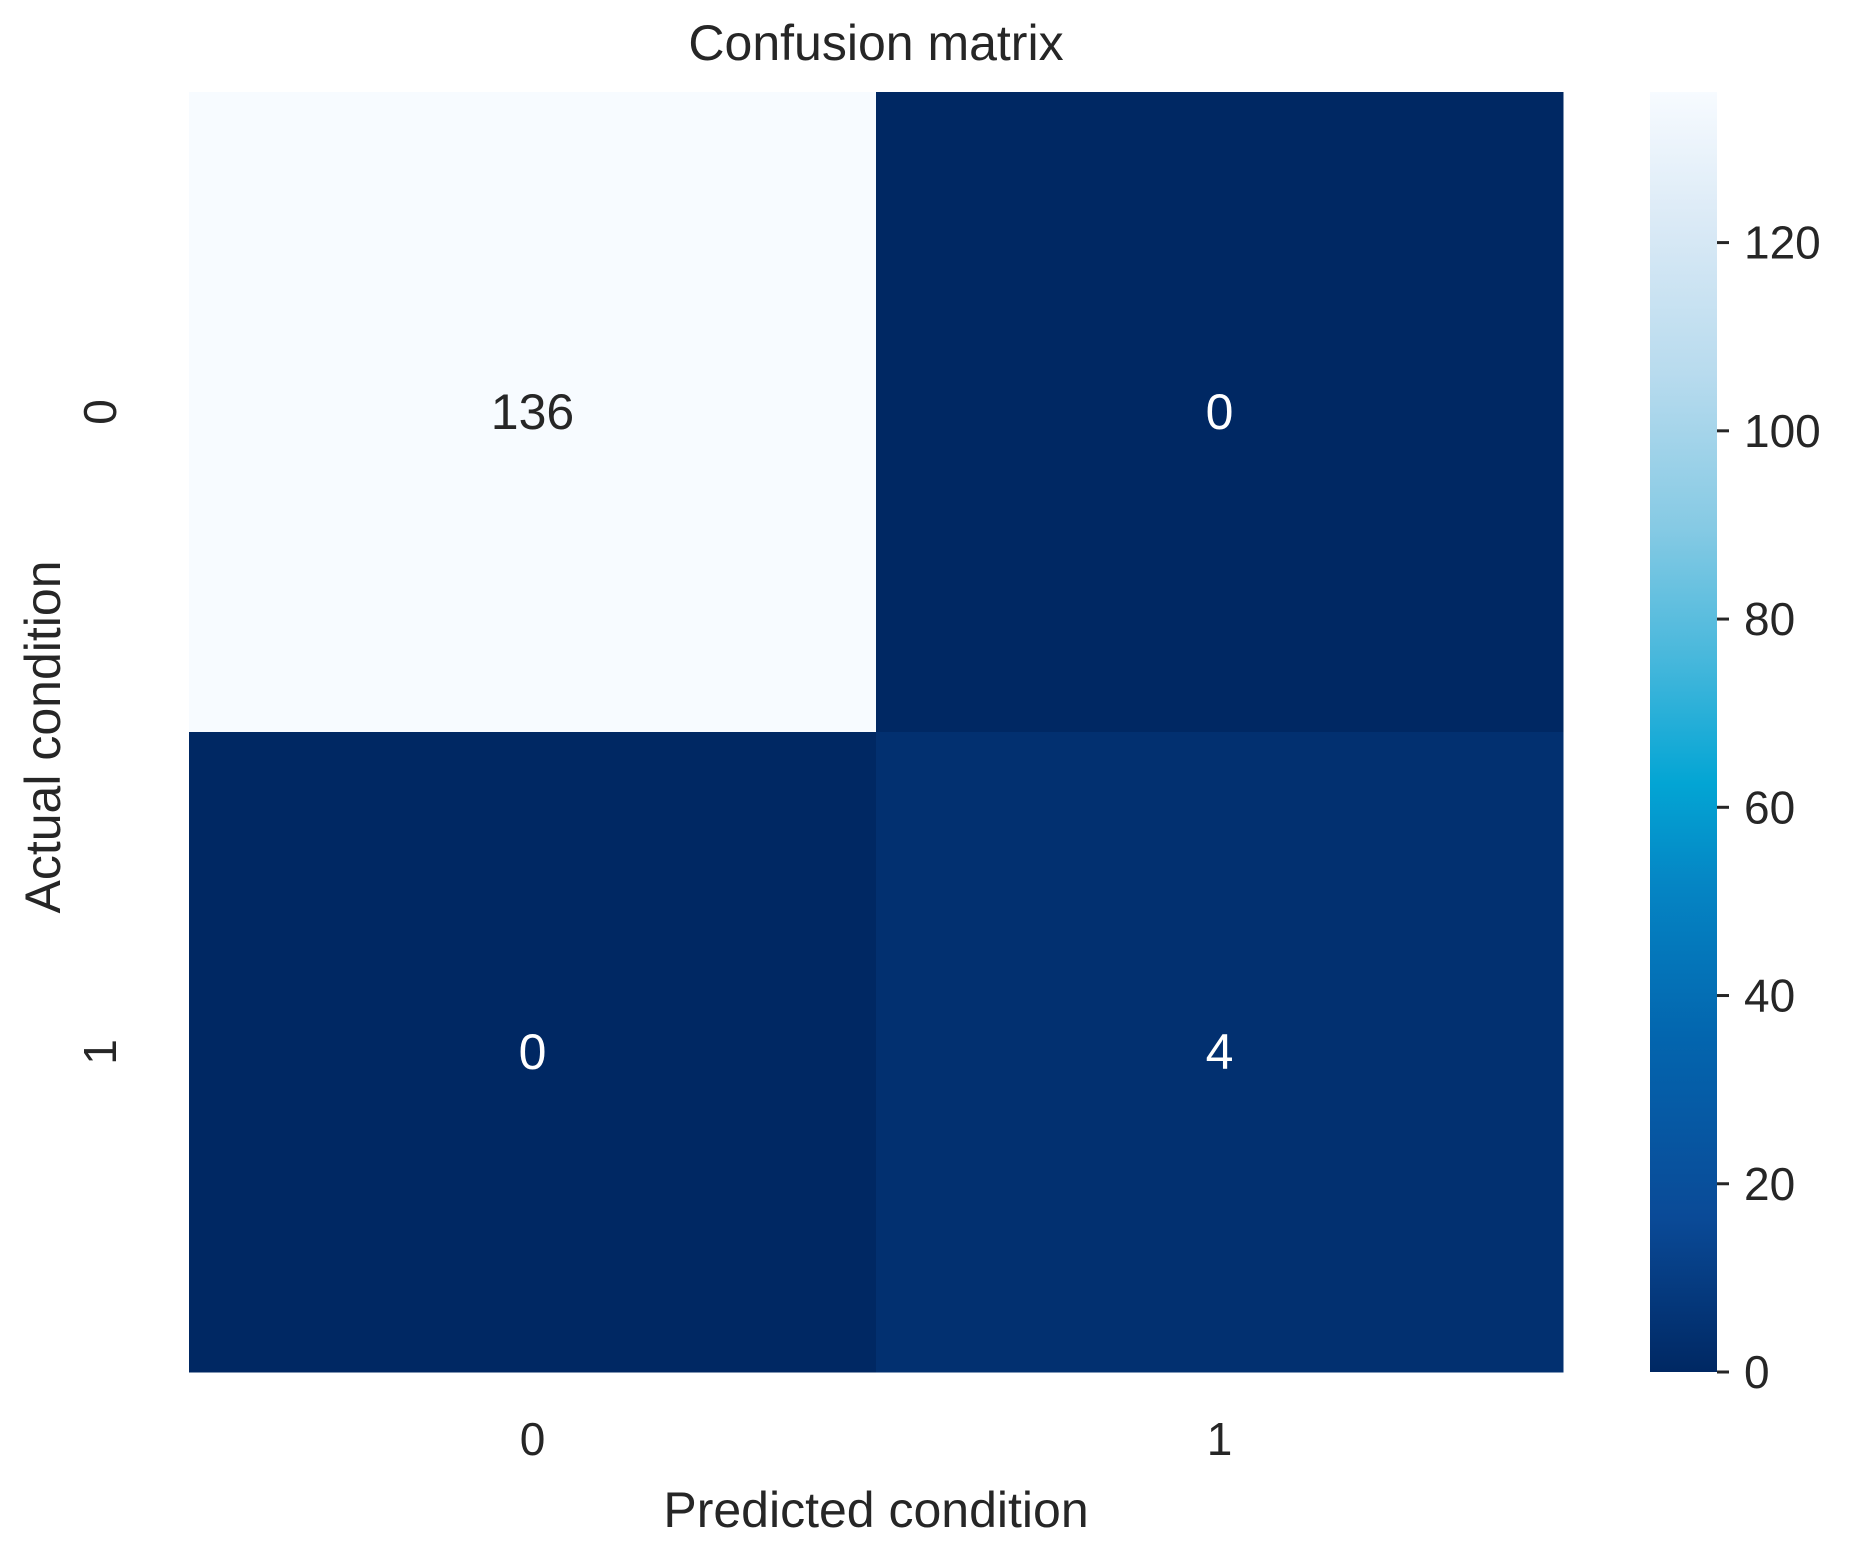 This screenshot has width=1863, height=1544. Describe the element at coordinates (100, 412) in the screenshot. I see `y-tick-label-0: 0` at that location.